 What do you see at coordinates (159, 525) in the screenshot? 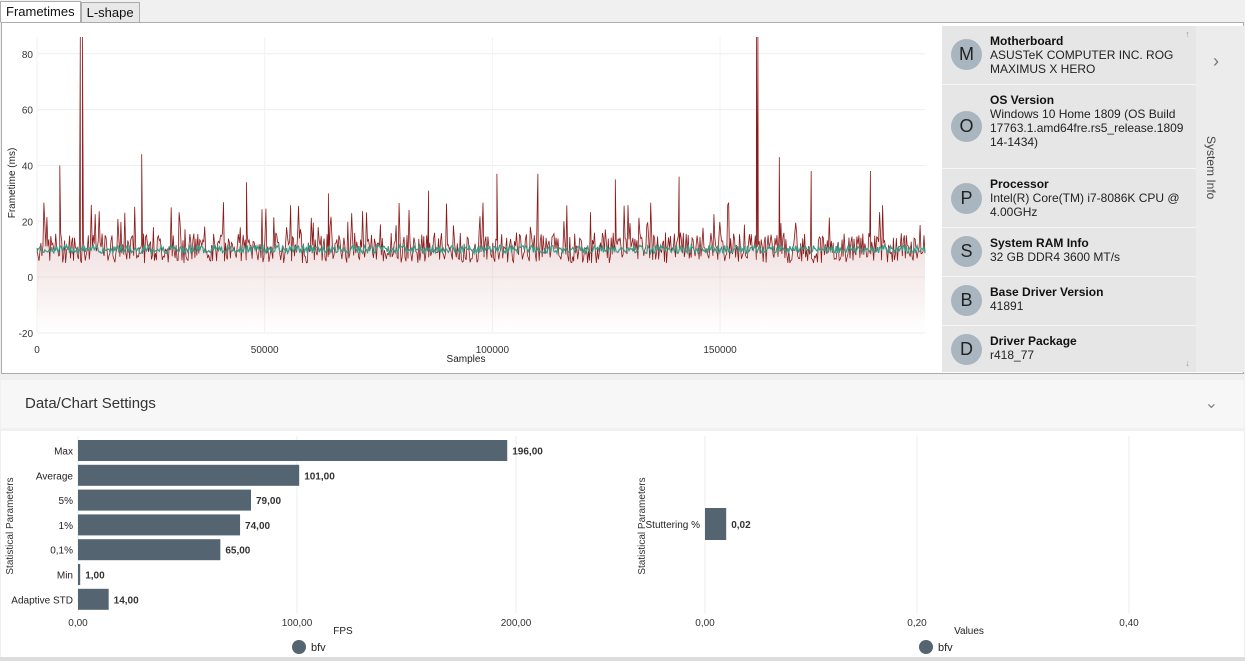
I see `bar-1-` at bounding box center [159, 525].